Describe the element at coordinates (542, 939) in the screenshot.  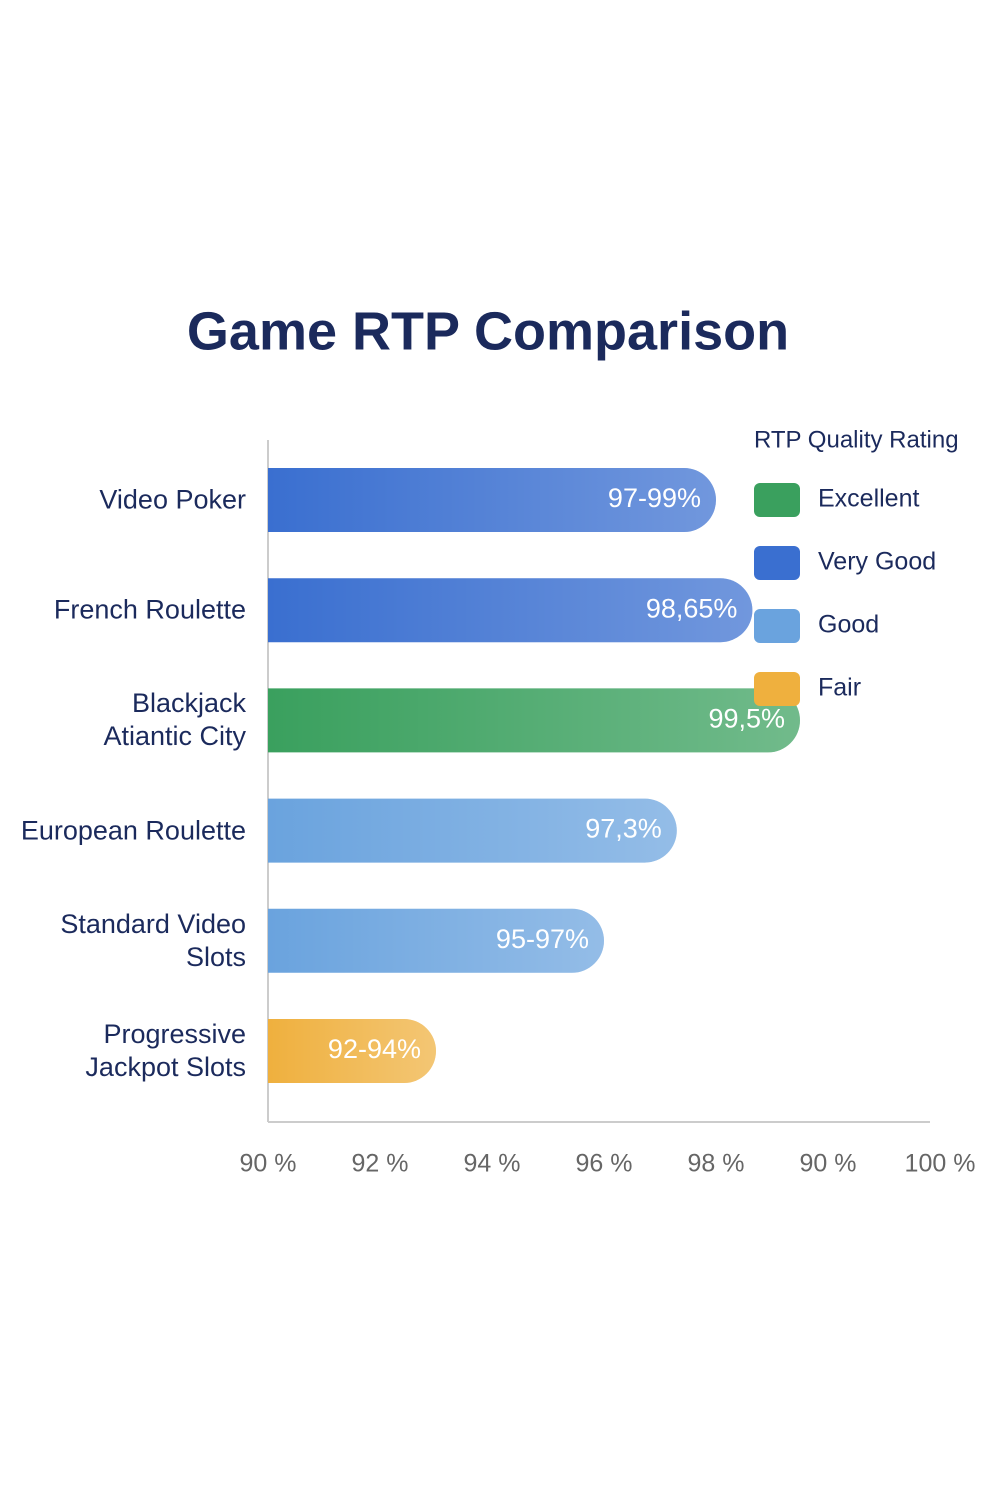
I see `value-label: 95-97%` at that location.